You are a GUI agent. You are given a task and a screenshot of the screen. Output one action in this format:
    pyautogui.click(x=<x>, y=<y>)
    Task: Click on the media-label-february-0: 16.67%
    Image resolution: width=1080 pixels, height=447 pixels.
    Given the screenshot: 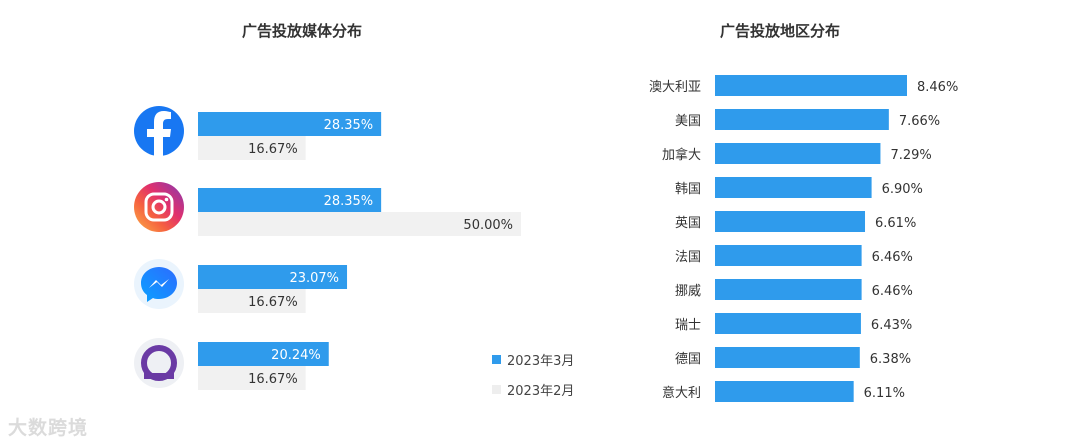 What is the action you would take?
    pyautogui.click(x=273, y=149)
    